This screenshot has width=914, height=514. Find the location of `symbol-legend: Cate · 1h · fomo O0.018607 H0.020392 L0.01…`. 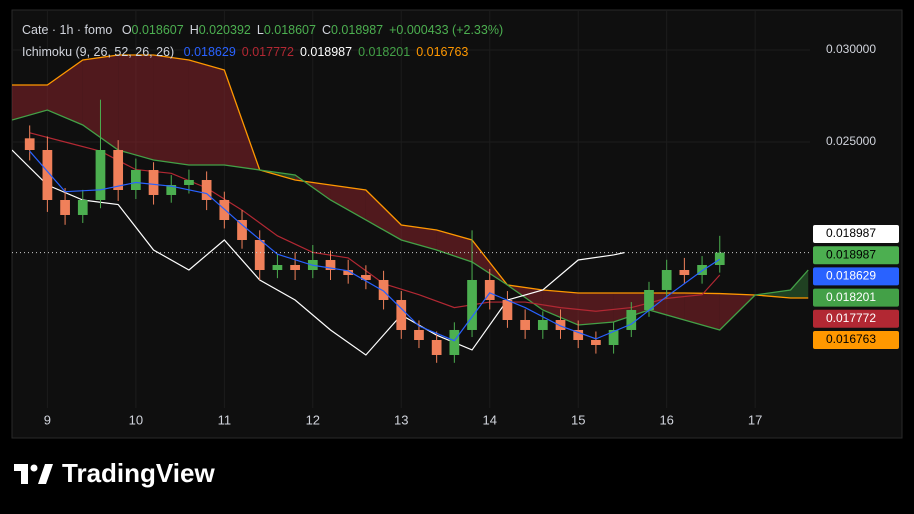

symbol-legend: Cate · 1h · fomo O0.018607 H0.020392 L0.01… is located at coordinates (265, 30).